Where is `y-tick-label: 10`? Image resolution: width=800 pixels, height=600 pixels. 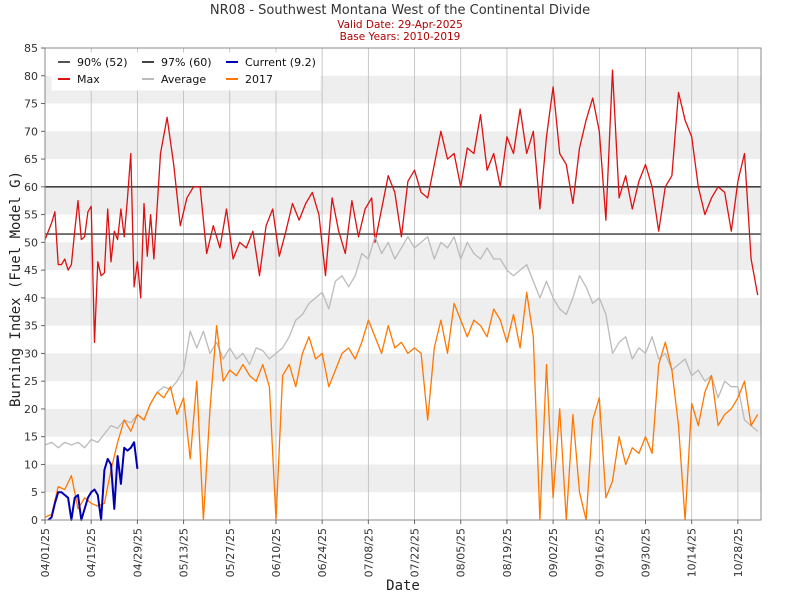 y-tick-label: 10 is located at coordinates (31, 464).